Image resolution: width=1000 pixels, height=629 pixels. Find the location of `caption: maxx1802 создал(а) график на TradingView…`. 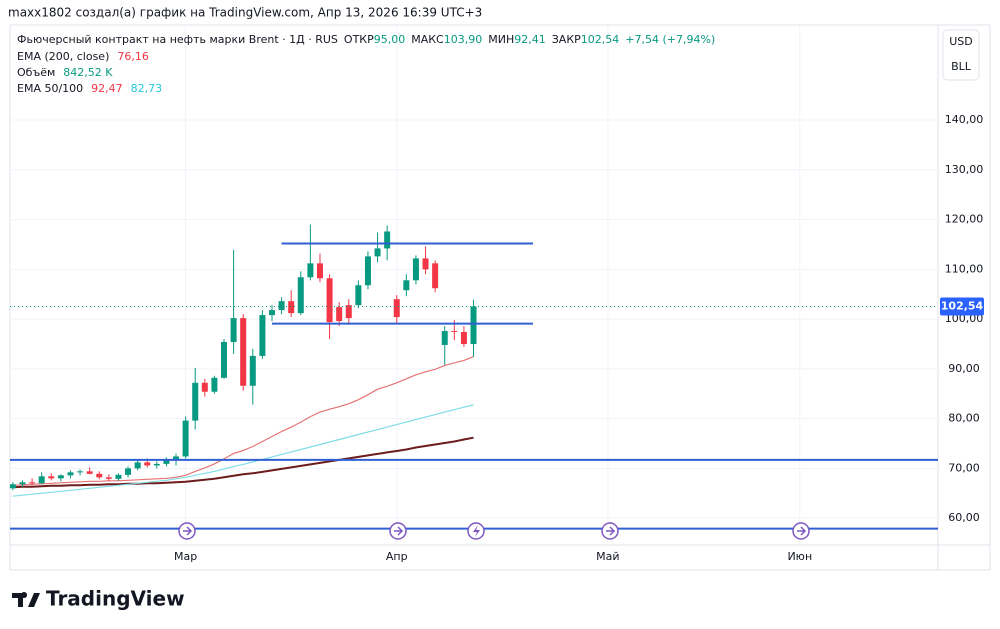

caption: maxx1802 создал(а) график на TradingView… is located at coordinates (245, 13).